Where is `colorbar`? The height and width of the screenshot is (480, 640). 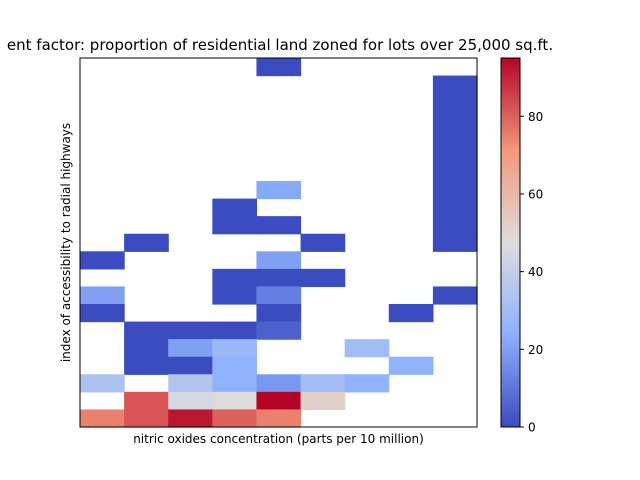 colorbar is located at coordinates (510, 242).